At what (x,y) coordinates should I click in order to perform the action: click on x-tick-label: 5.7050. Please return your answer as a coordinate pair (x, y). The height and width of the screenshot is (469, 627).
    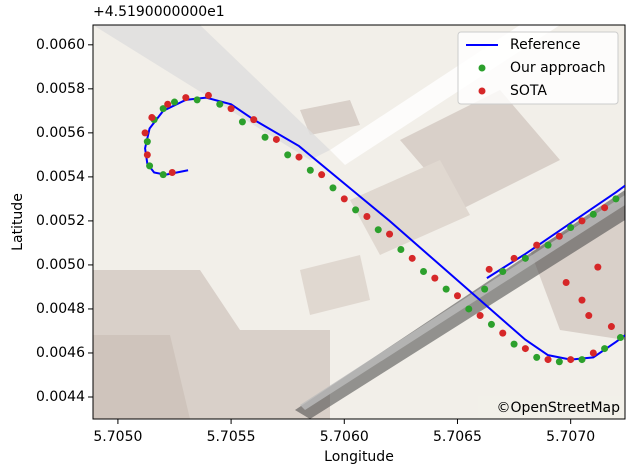
    Looking at the image, I should click on (117, 437).